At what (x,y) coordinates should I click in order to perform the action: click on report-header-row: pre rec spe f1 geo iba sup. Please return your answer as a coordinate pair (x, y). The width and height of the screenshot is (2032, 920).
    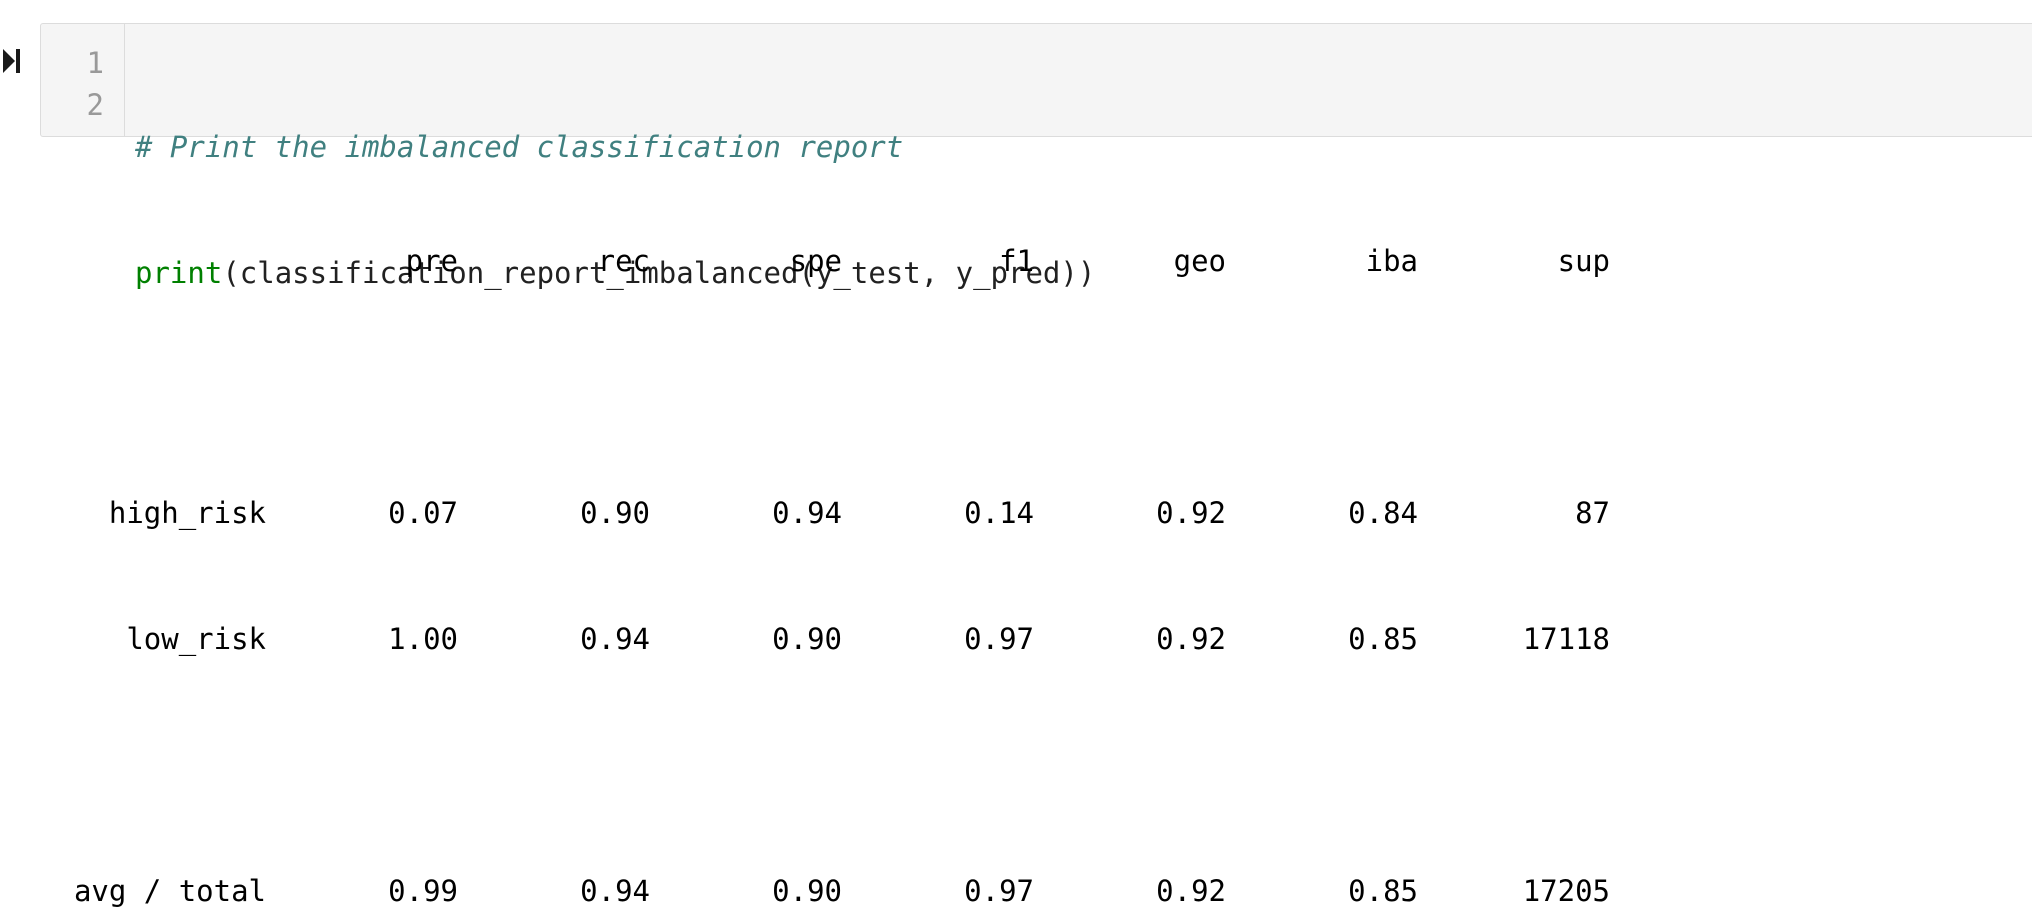
    Looking at the image, I should click on (825, 261).